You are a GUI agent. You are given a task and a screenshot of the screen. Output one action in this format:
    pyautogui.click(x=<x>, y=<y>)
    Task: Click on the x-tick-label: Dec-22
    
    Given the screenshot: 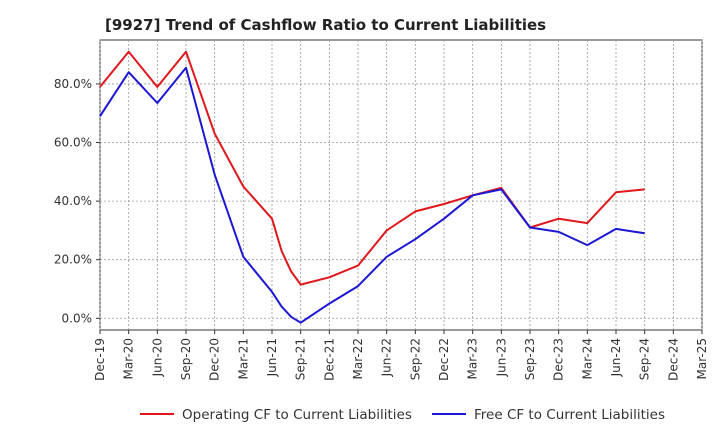 What is the action you would take?
    pyautogui.click(x=444, y=359)
    